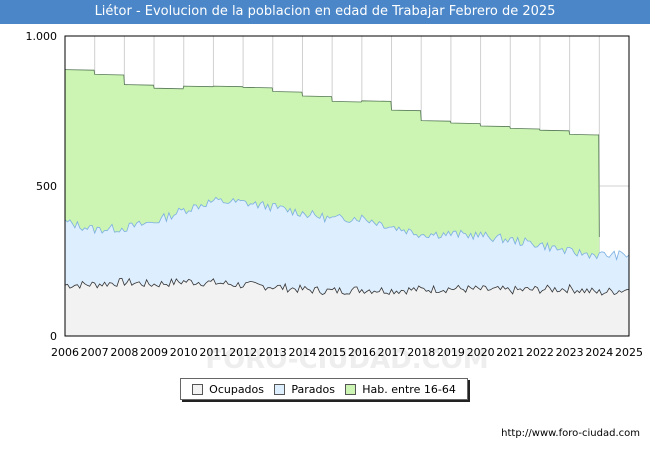  Describe the element at coordinates (332, 352) in the screenshot. I see `x-tick-label: 2015` at that location.